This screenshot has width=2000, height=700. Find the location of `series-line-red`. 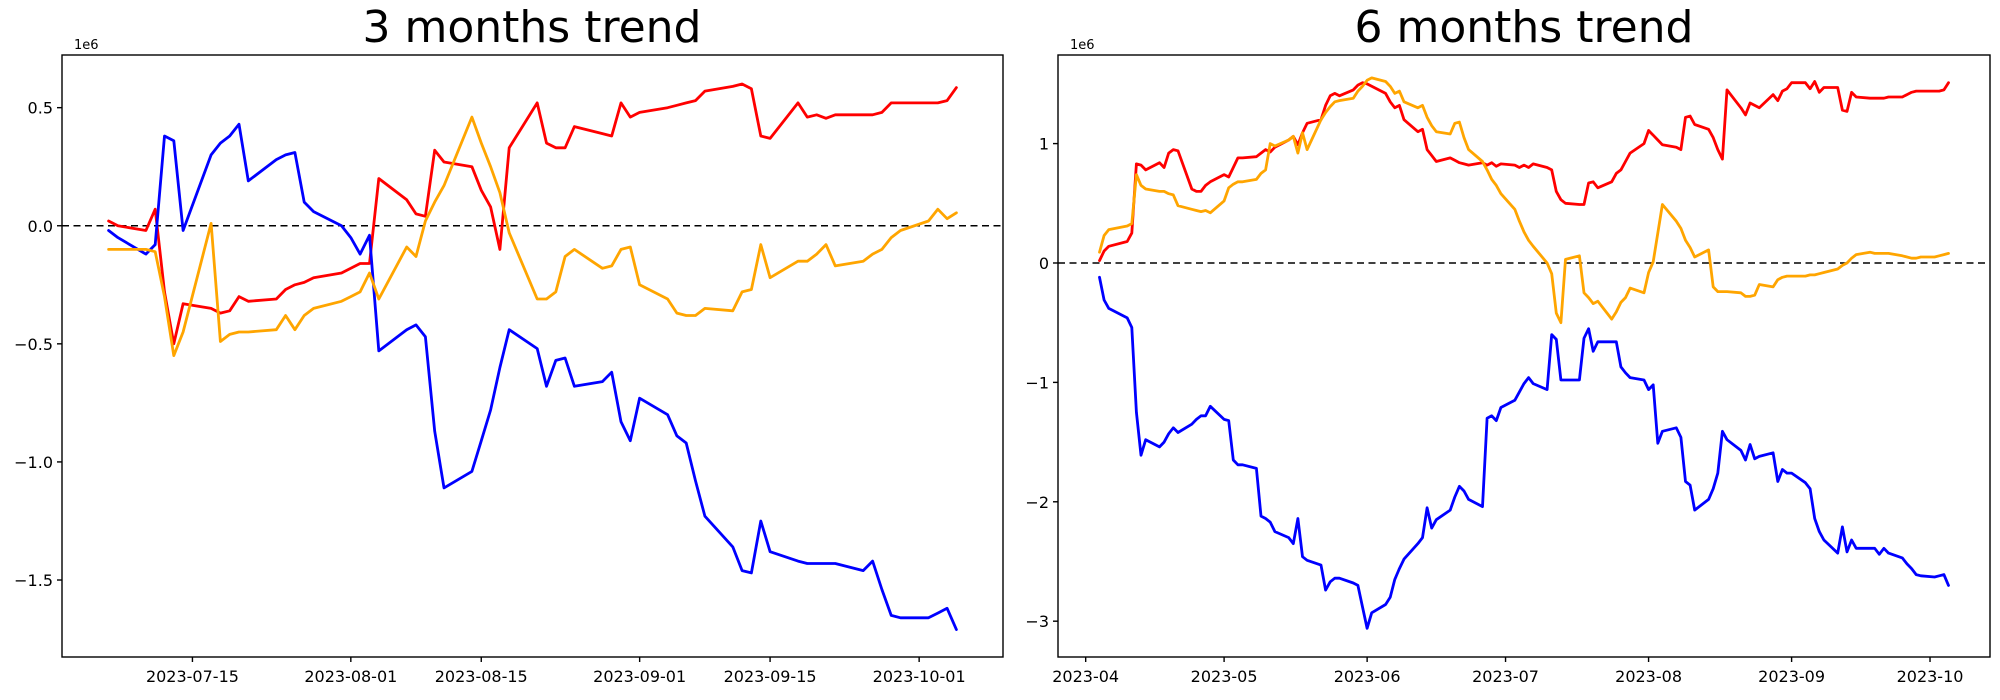

series-line-red is located at coordinates (1524, 171).